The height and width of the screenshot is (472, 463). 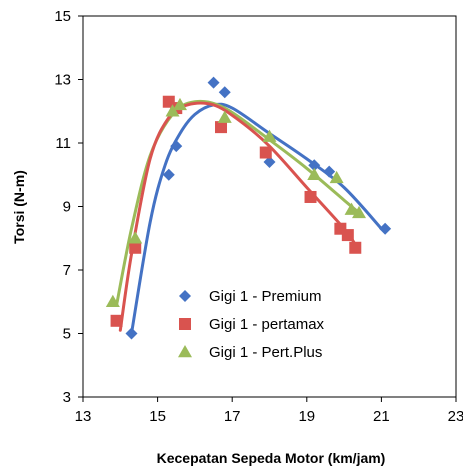 I want to click on y-tick-label: 11, so click(x=63, y=143).